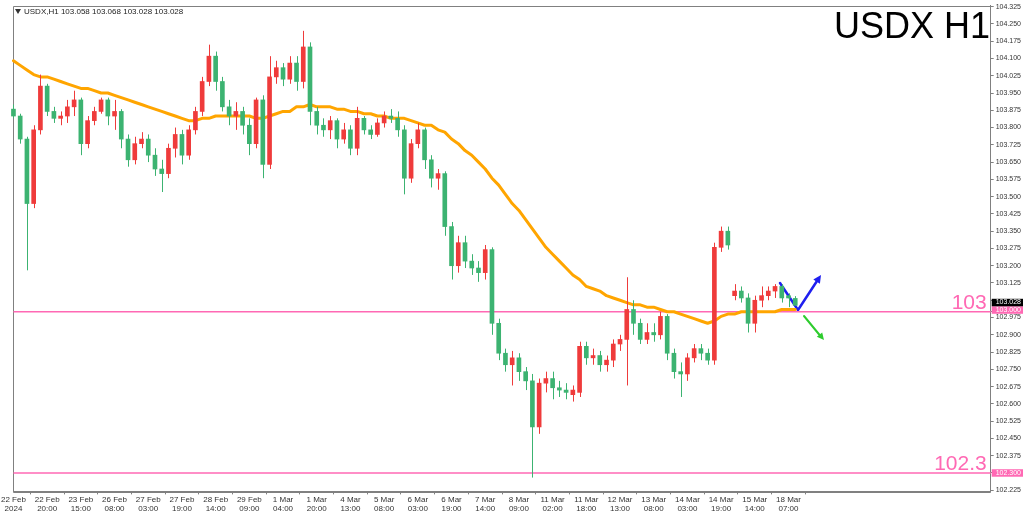 The height and width of the screenshot is (514, 1024). What do you see at coordinates (789, 504) in the screenshot?
I see `x-tick-label: 18 Mar 07:00` at bounding box center [789, 504].